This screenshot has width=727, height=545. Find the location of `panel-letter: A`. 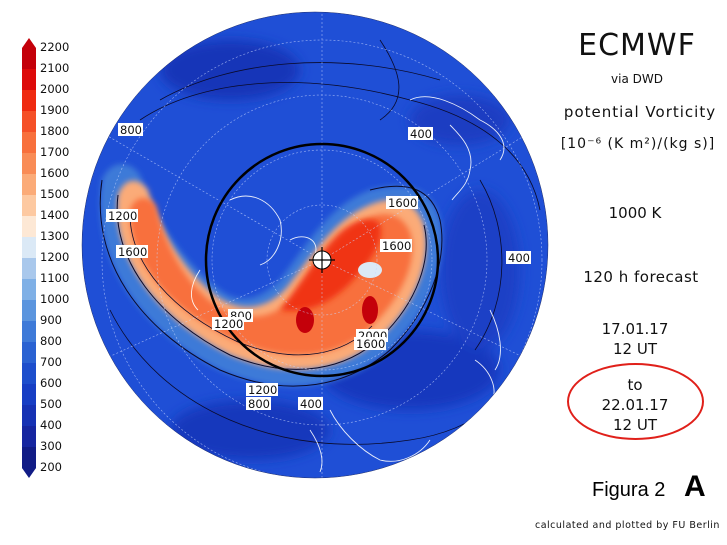

panel-letter: A is located at coordinates (695, 486).